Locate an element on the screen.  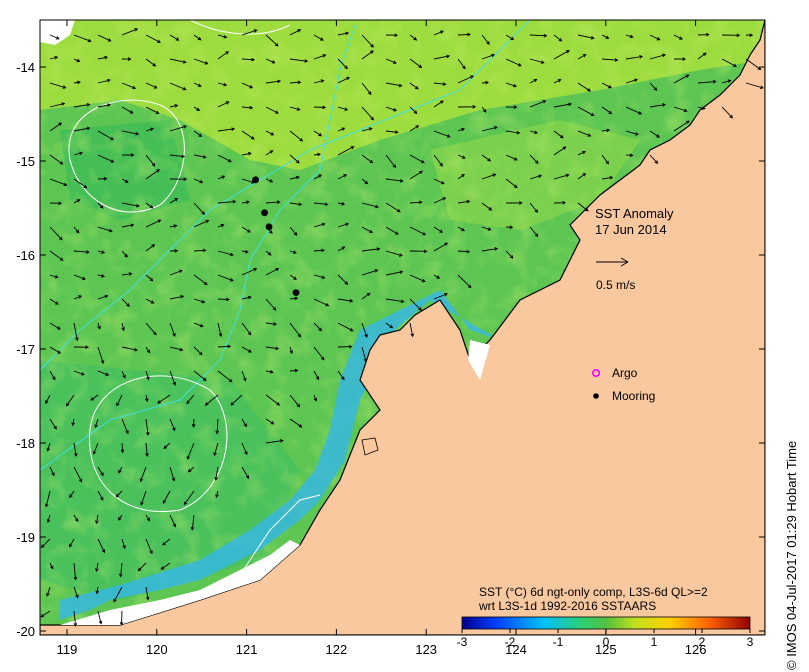
x-tick-label: 123 is located at coordinates (426, 649).